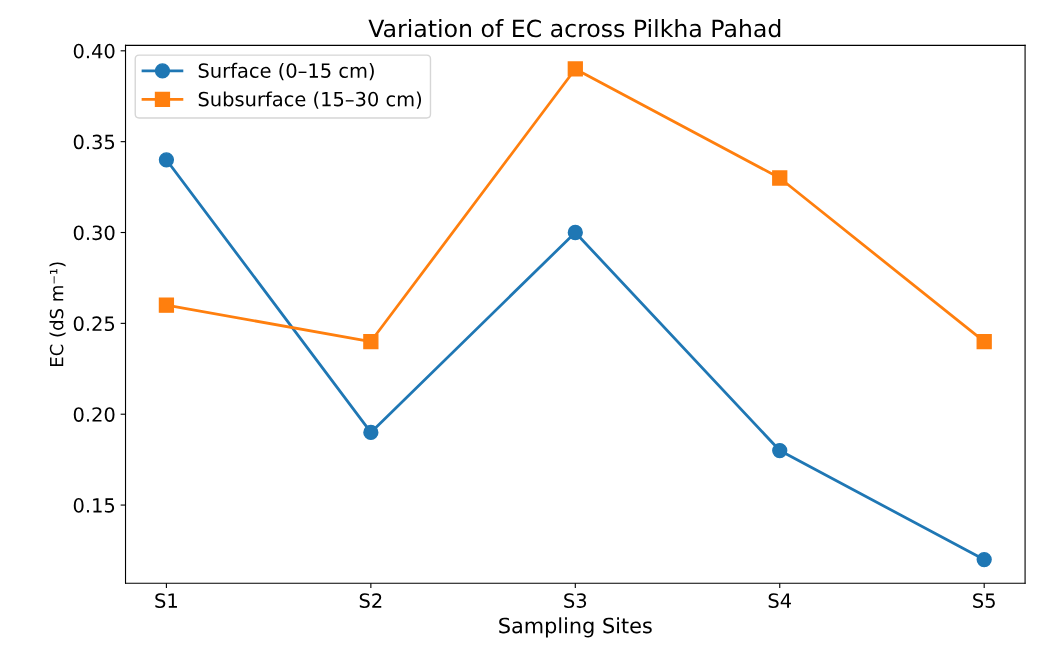 The width and height of the screenshot is (1046, 648). What do you see at coordinates (575, 600) in the screenshot?
I see `x-tick-label: S3` at bounding box center [575, 600].